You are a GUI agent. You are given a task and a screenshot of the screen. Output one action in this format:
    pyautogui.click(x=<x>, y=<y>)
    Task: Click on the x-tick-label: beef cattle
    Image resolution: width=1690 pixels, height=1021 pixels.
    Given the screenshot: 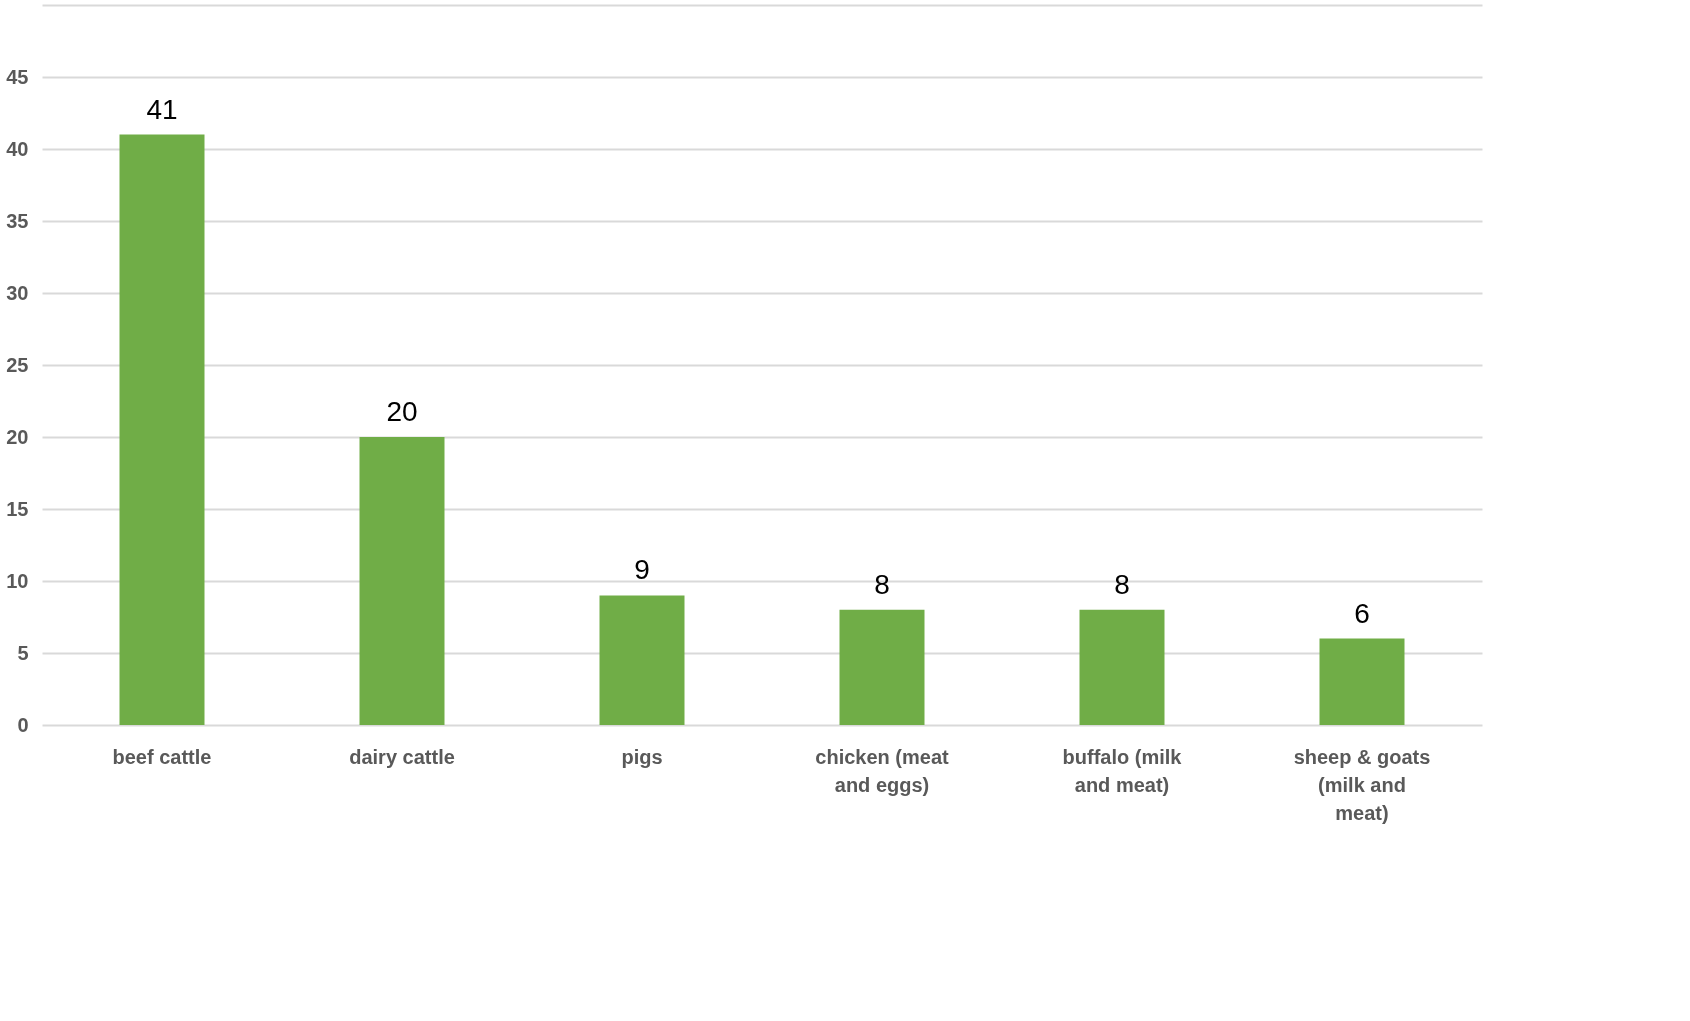 What is the action you would take?
    pyautogui.click(x=162, y=756)
    